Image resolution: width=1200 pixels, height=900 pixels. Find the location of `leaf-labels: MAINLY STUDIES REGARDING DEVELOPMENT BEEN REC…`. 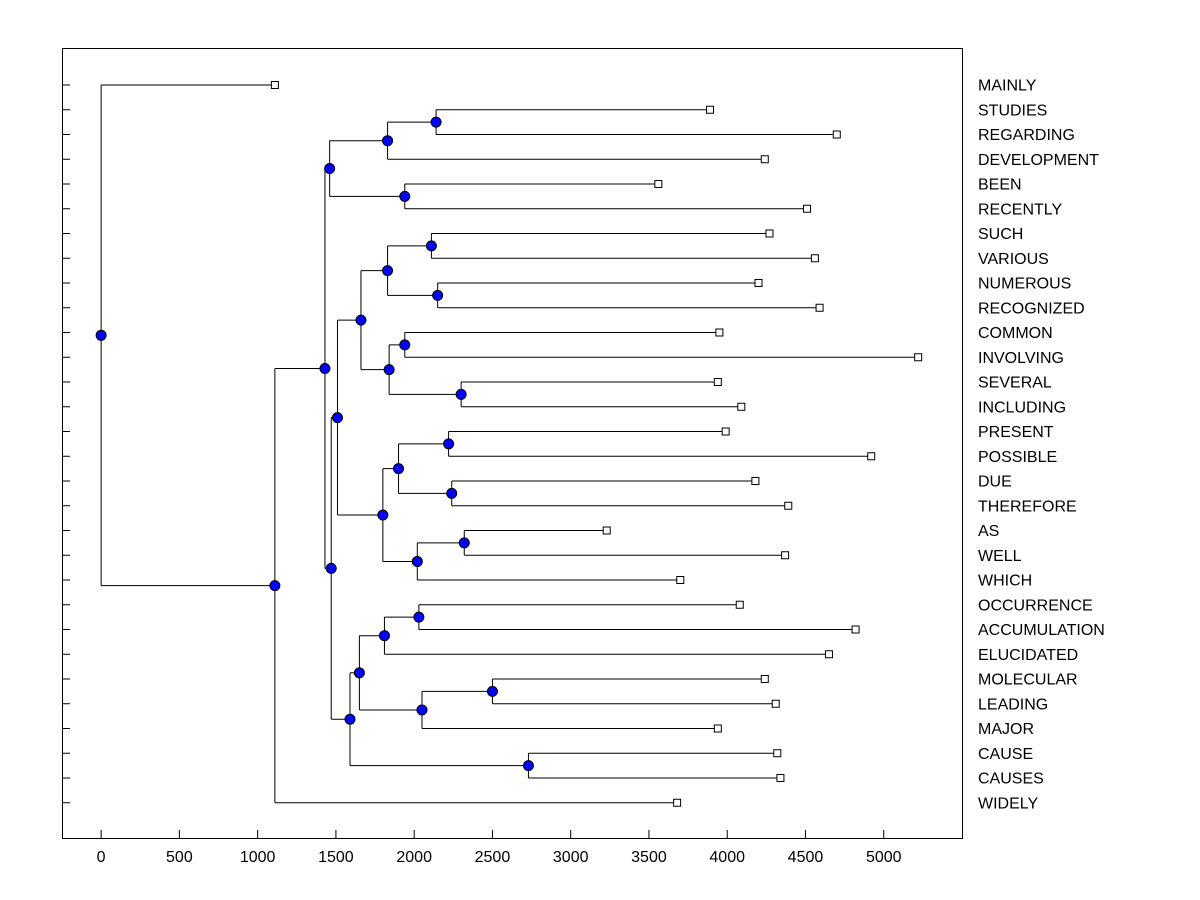

leaf-labels: MAINLY STUDIES REGARDING DEVELOPMENT BEEN REC… is located at coordinates (1041, 445).